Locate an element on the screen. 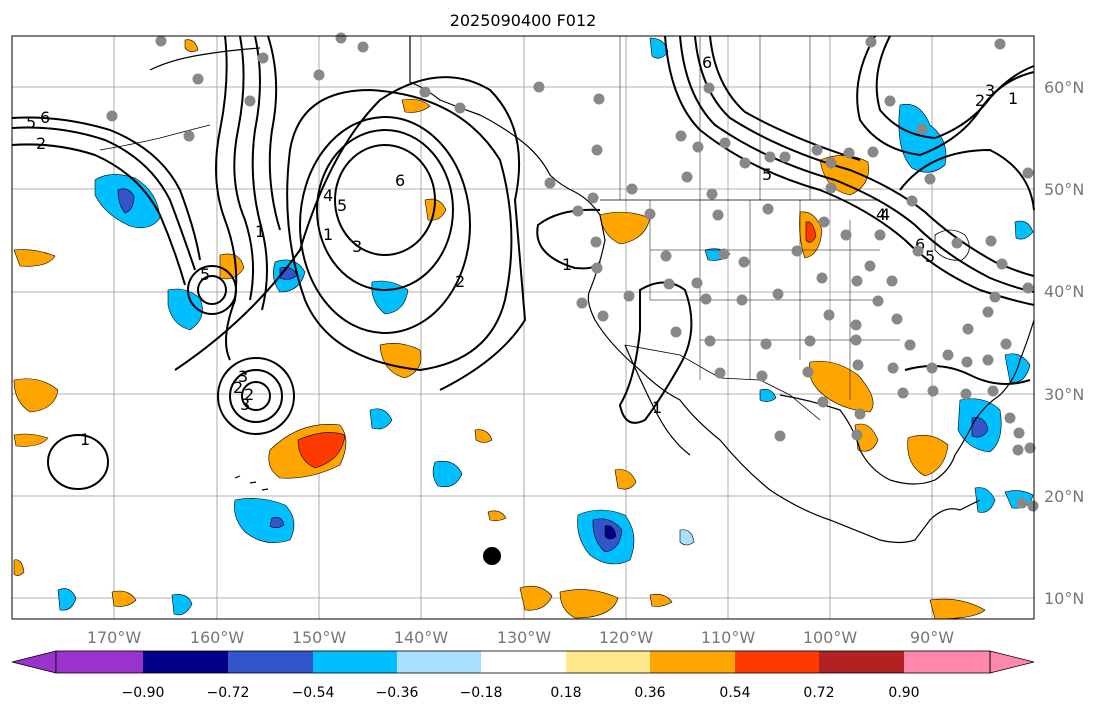 The width and height of the screenshot is (1105, 712). contour-trough-a is located at coordinates (226, 198).